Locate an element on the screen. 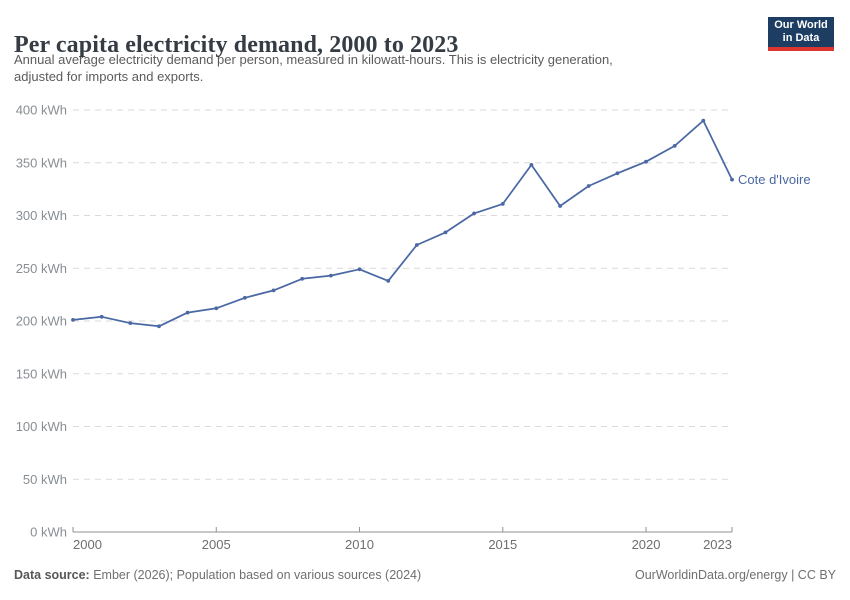 This screenshot has height=600, width=850. owid-logo-accent-bar is located at coordinates (801, 49).